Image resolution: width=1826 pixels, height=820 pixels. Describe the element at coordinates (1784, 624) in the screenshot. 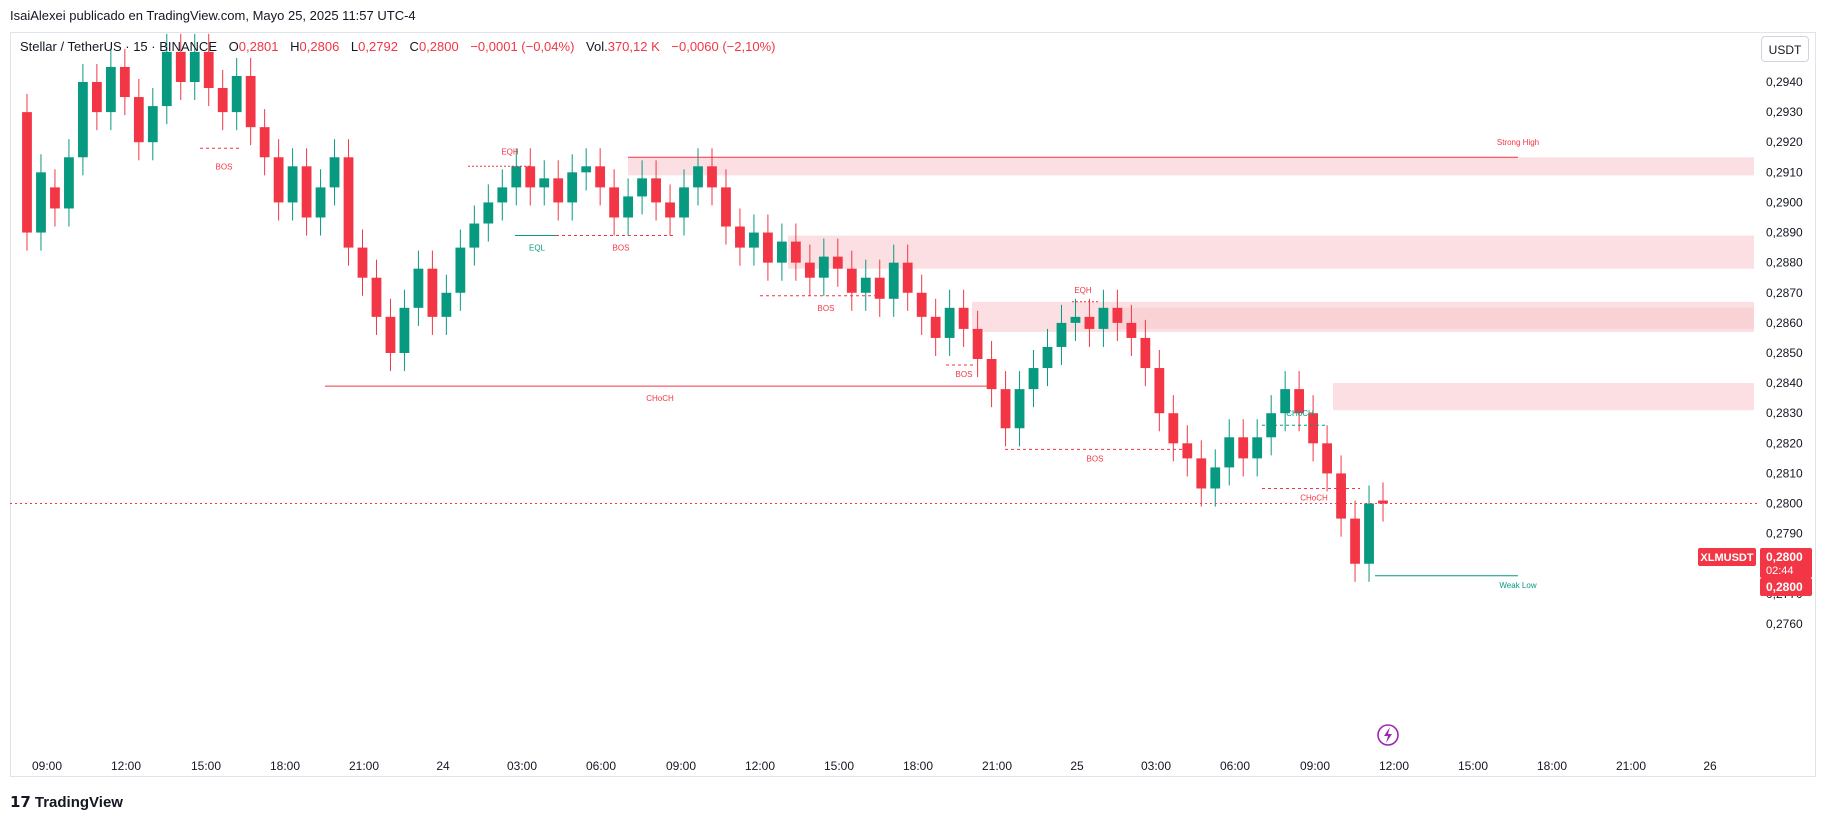

I see `y-tick-label: 0,2760` at that location.